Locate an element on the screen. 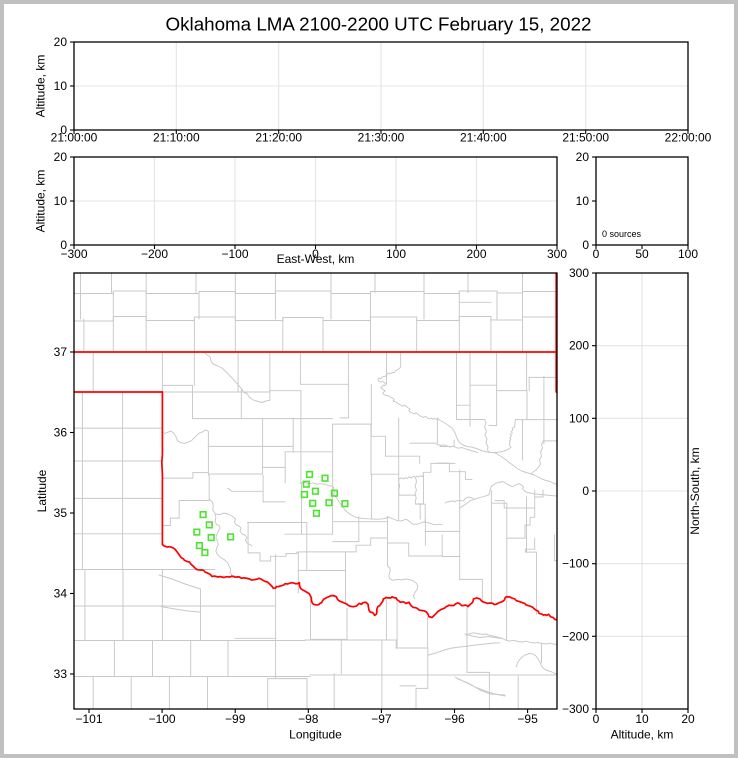 The height and width of the screenshot is (758, 738). svg-text: −96 is located at coordinates (454, 719).